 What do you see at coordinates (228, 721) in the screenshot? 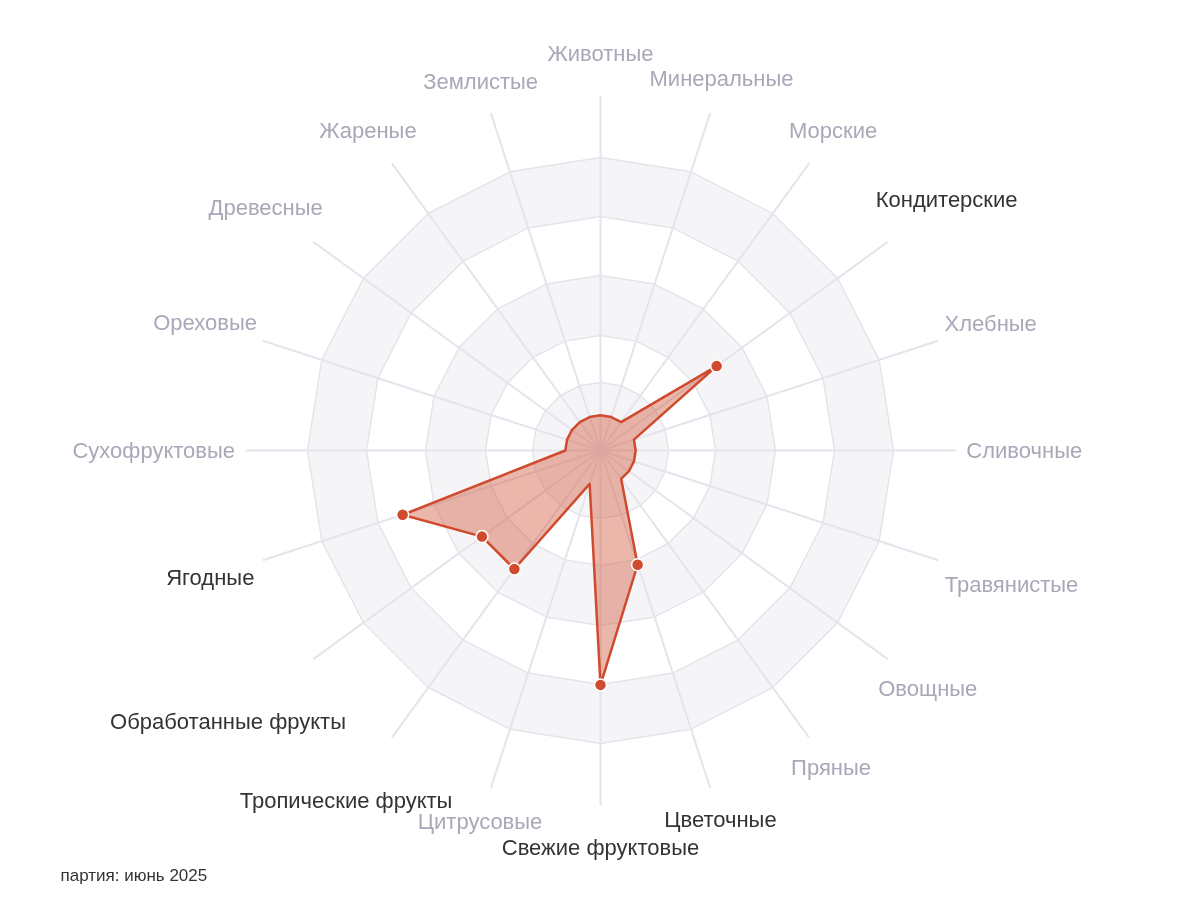
I see `spoke-label: Обработанные фрукты` at bounding box center [228, 721].